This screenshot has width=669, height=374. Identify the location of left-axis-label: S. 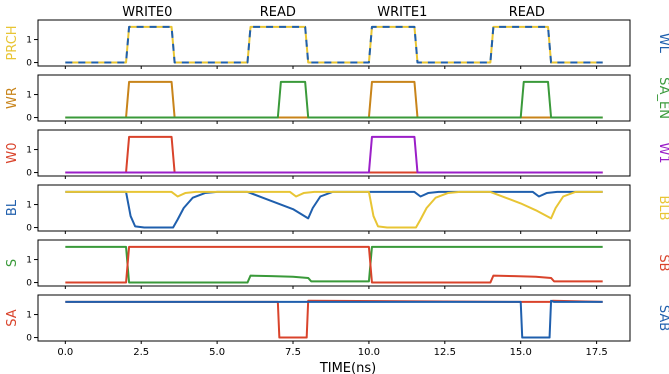
(12, 263).